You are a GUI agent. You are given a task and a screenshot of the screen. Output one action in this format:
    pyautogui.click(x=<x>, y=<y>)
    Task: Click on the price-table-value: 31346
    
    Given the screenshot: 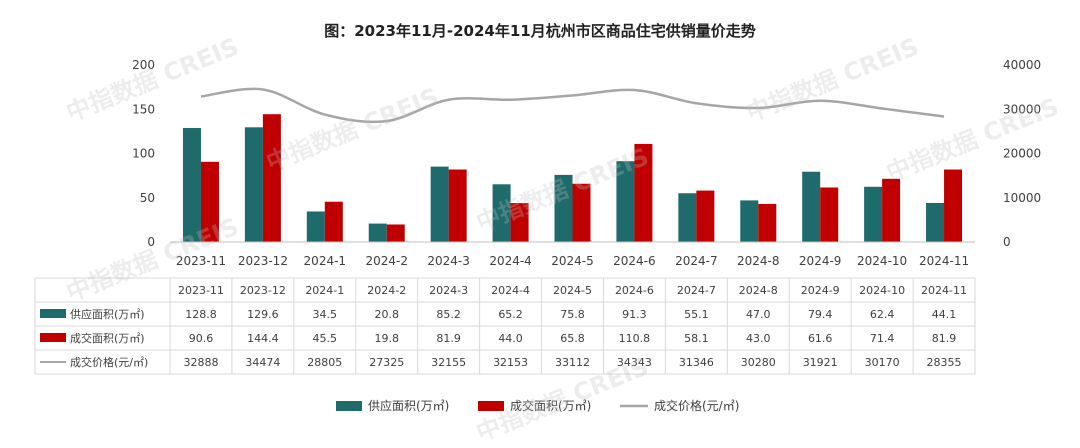 What is the action you would take?
    pyautogui.click(x=696, y=362)
    